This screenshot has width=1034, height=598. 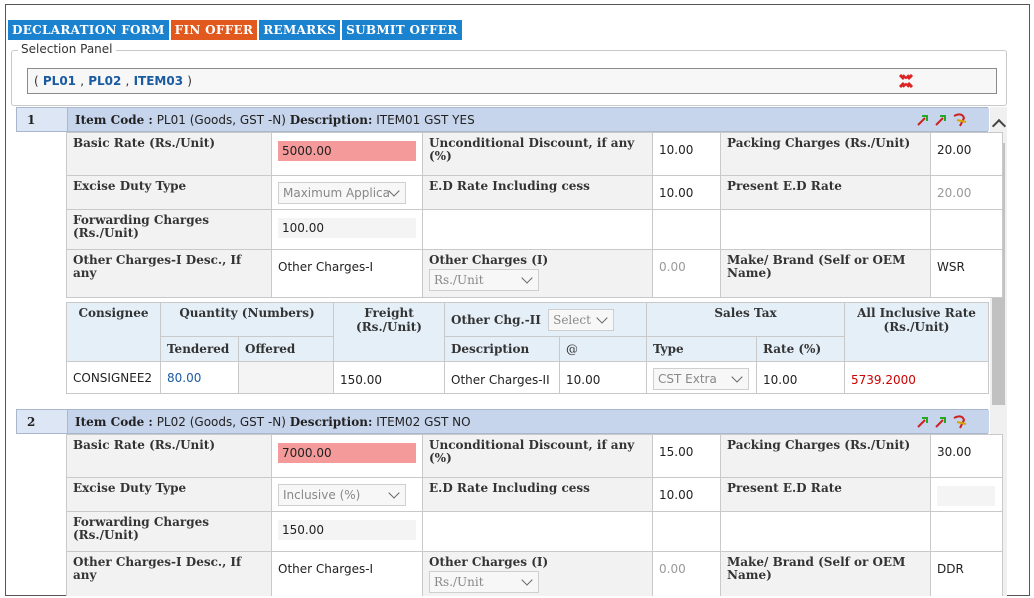 What do you see at coordinates (286, 349) in the screenshot?
I see `offered-header: Offered` at bounding box center [286, 349].